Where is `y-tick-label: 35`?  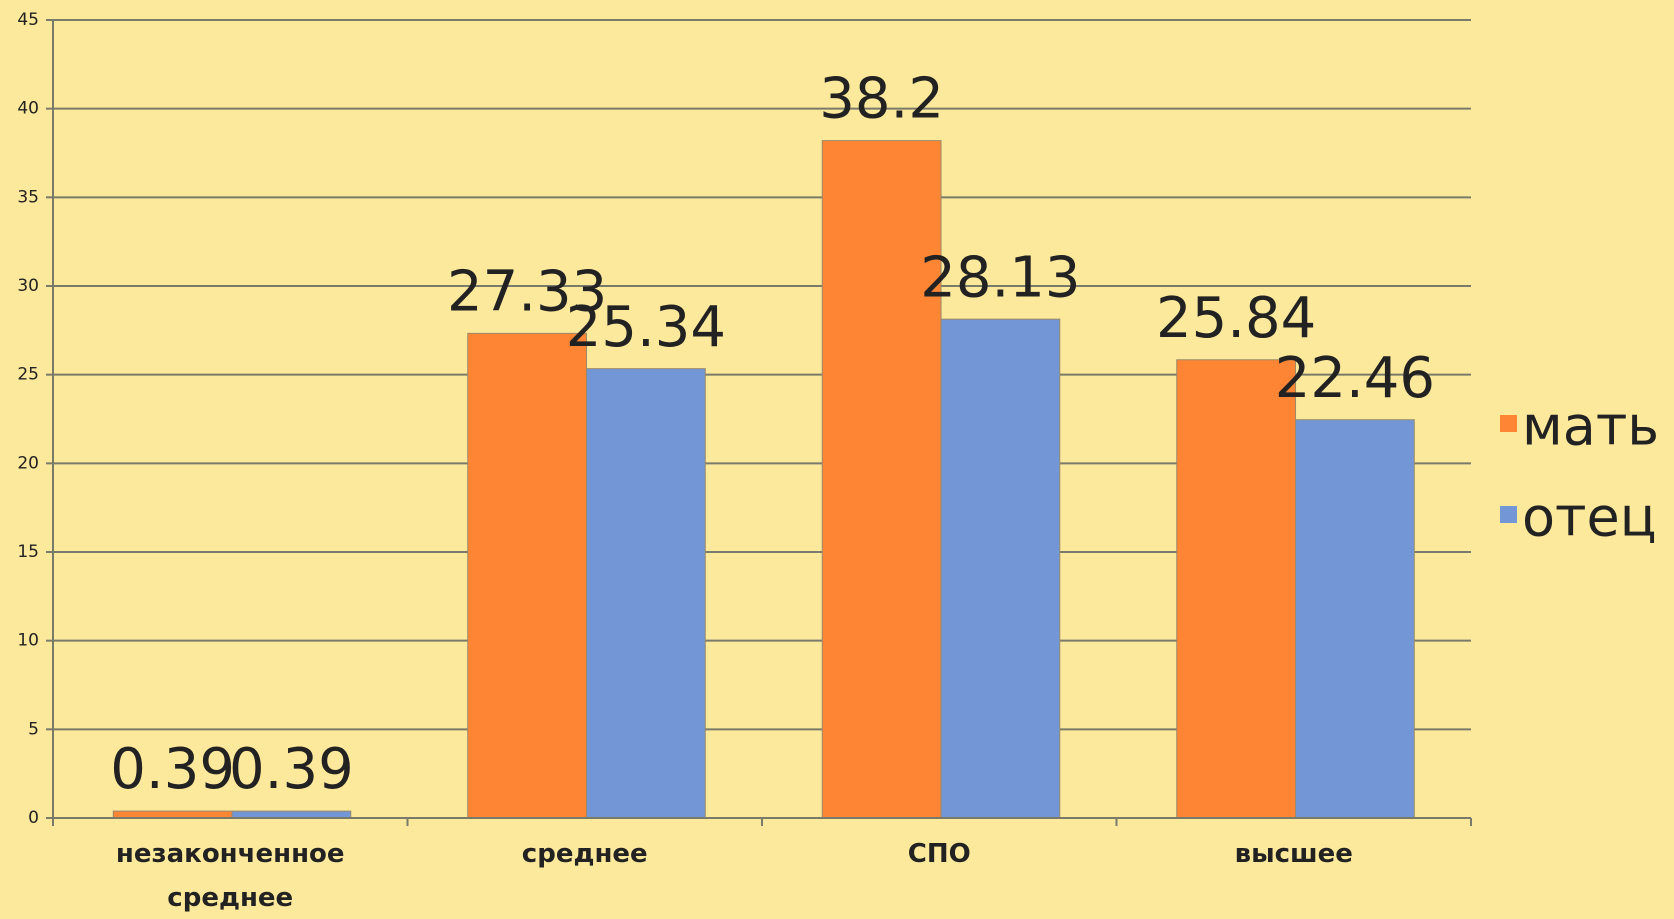
y-tick-label: 35 is located at coordinates (28, 197).